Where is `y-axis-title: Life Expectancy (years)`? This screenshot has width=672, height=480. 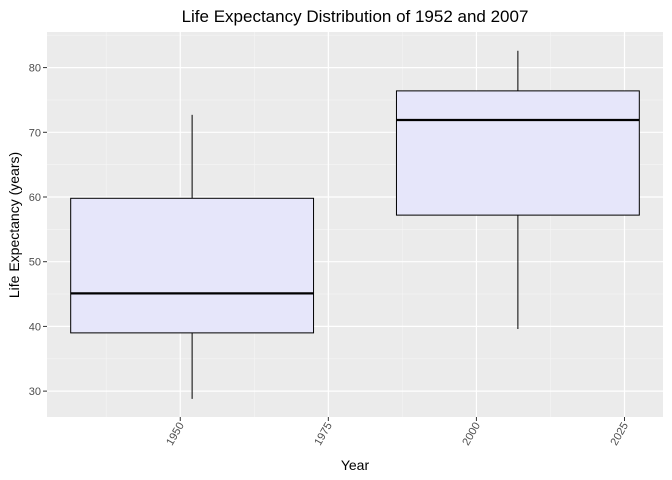
y-axis-title: Life Expectancy (years) is located at coordinates (14, 225).